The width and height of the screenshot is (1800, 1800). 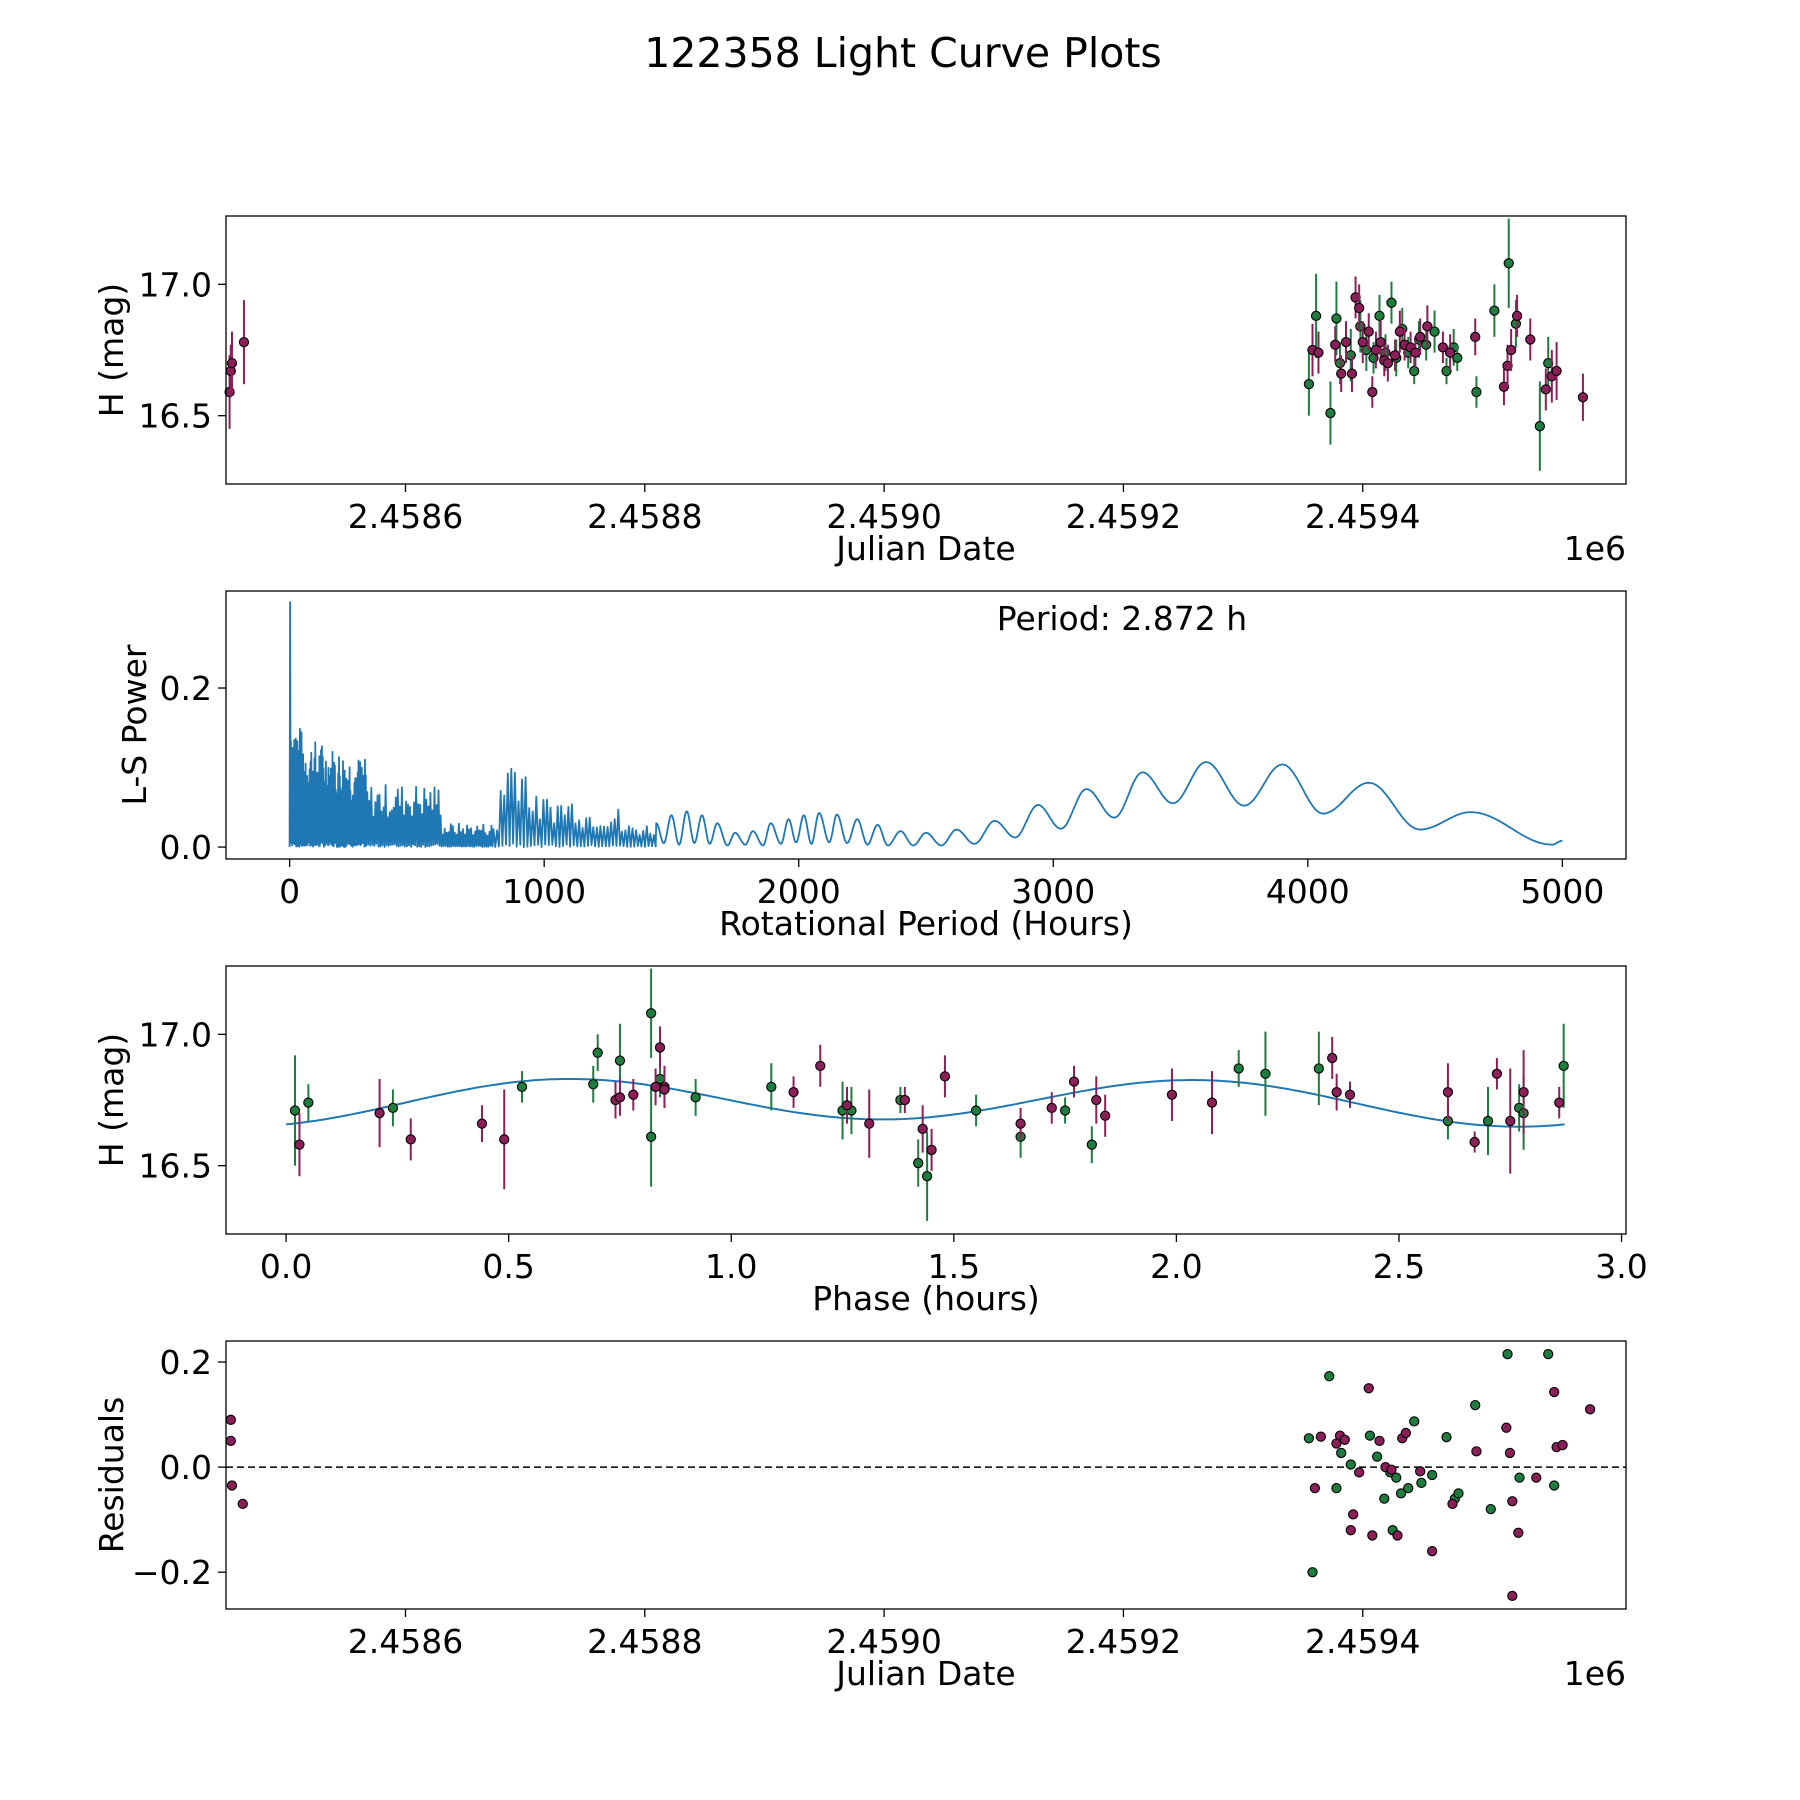 I want to click on figure-title: 122358 Light Curve Plots, so click(x=903, y=53).